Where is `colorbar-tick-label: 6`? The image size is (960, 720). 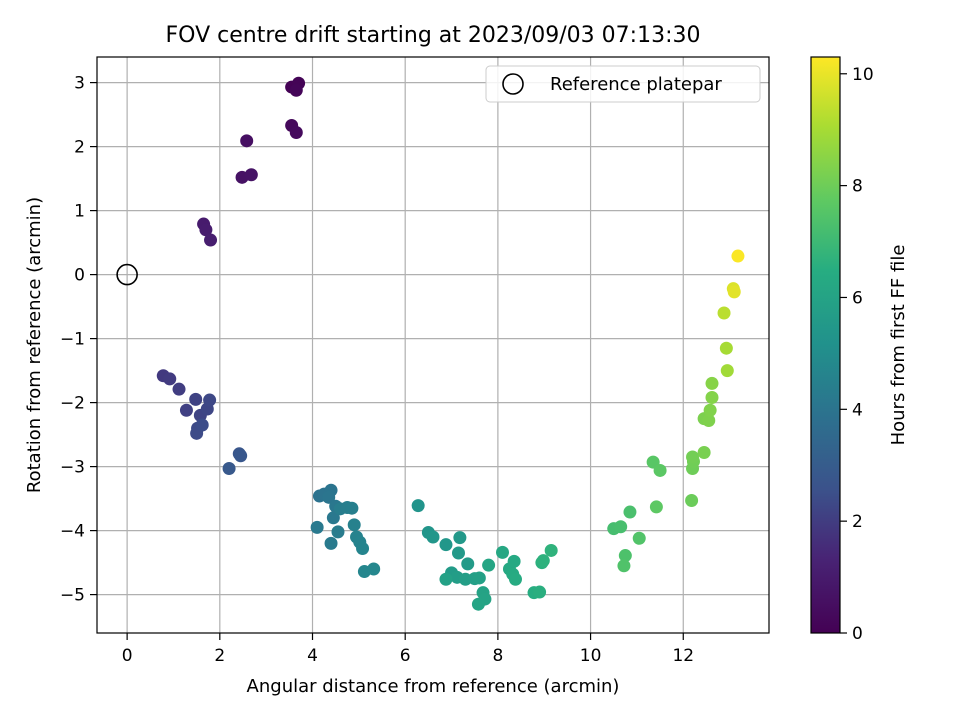
colorbar-tick-label: 6 is located at coordinates (857, 298).